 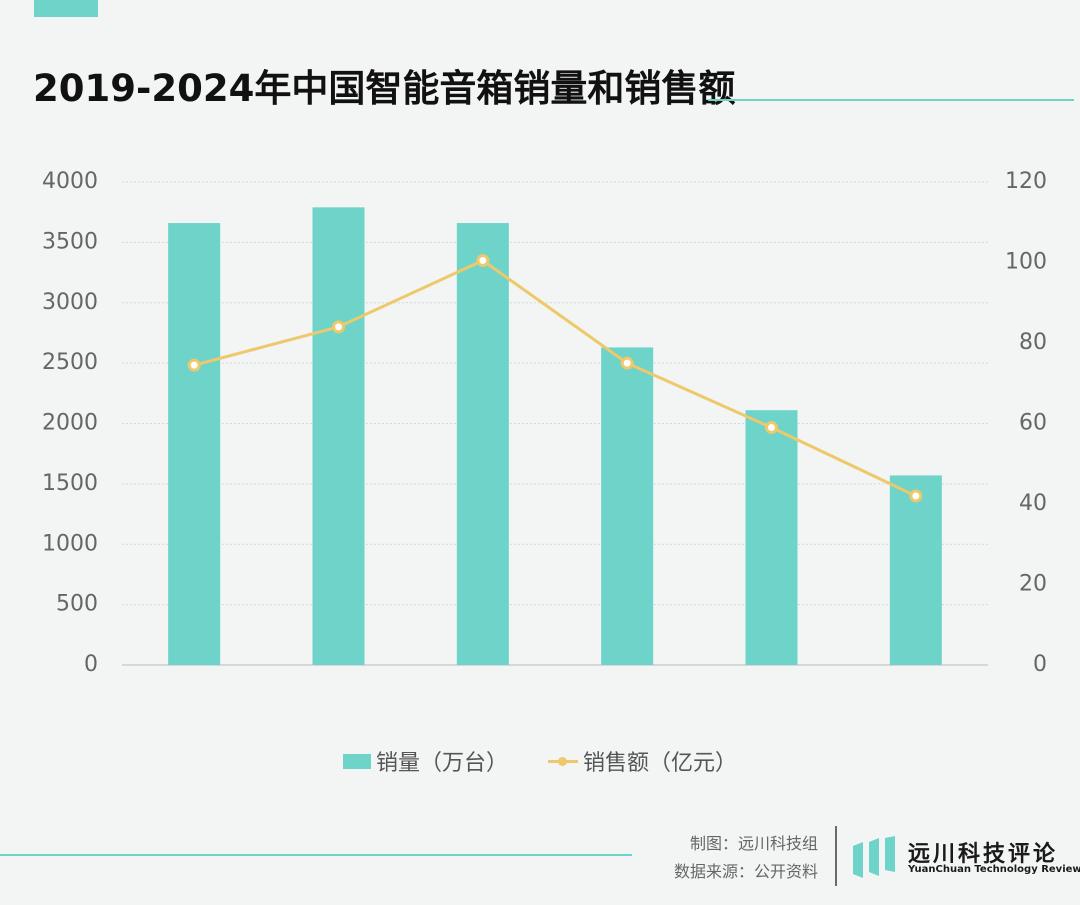 I want to click on y-right-tick-label: 40, so click(x=1033, y=503).